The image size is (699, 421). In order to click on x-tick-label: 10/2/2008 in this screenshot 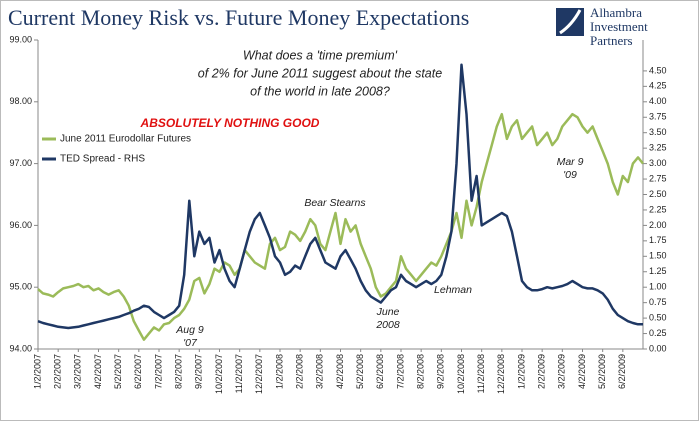, I will do `click(461, 374)`.